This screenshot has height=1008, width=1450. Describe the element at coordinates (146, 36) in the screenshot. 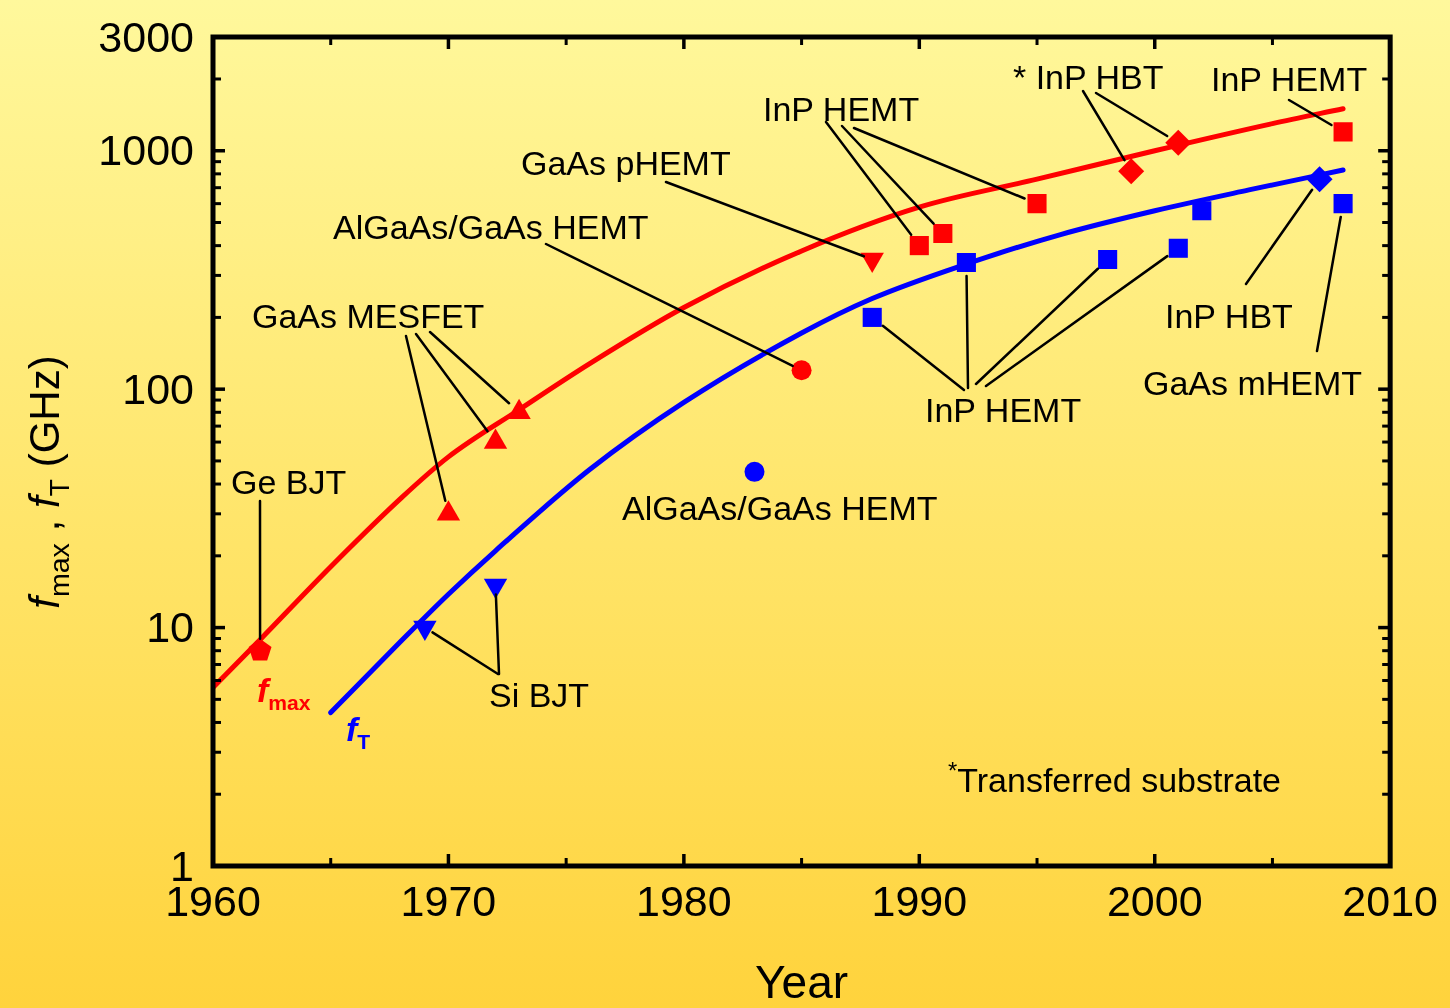

I see `y-tick-label: 3000` at that location.